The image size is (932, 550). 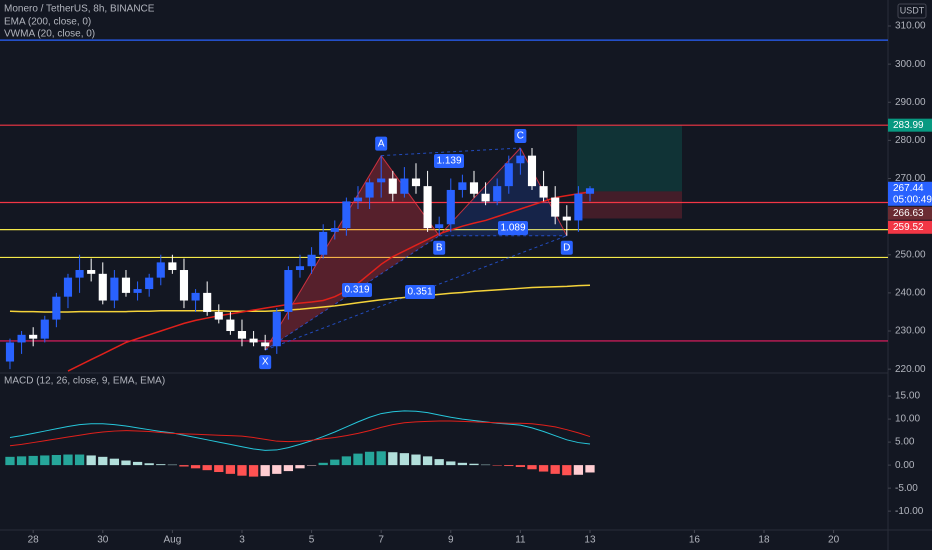 What do you see at coordinates (352, 253) in the screenshot?
I see `pattern-xab` at bounding box center [352, 253].